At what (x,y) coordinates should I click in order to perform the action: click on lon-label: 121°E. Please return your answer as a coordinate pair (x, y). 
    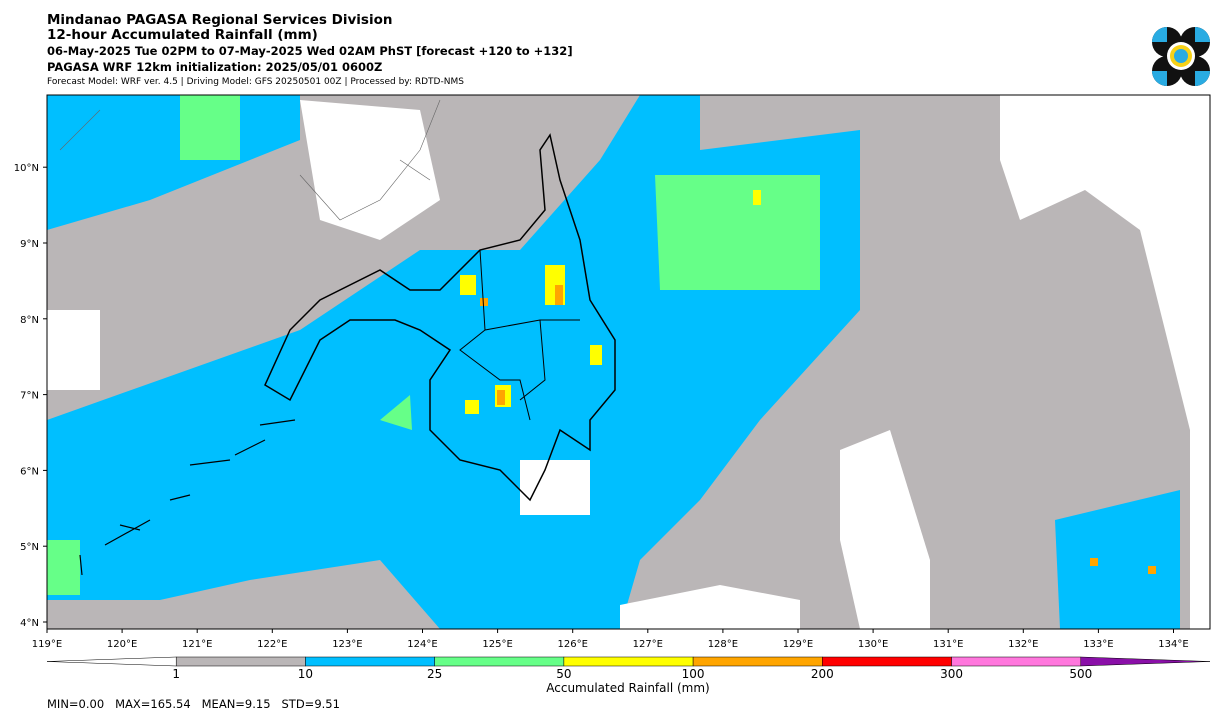
    Looking at the image, I should click on (197, 644).